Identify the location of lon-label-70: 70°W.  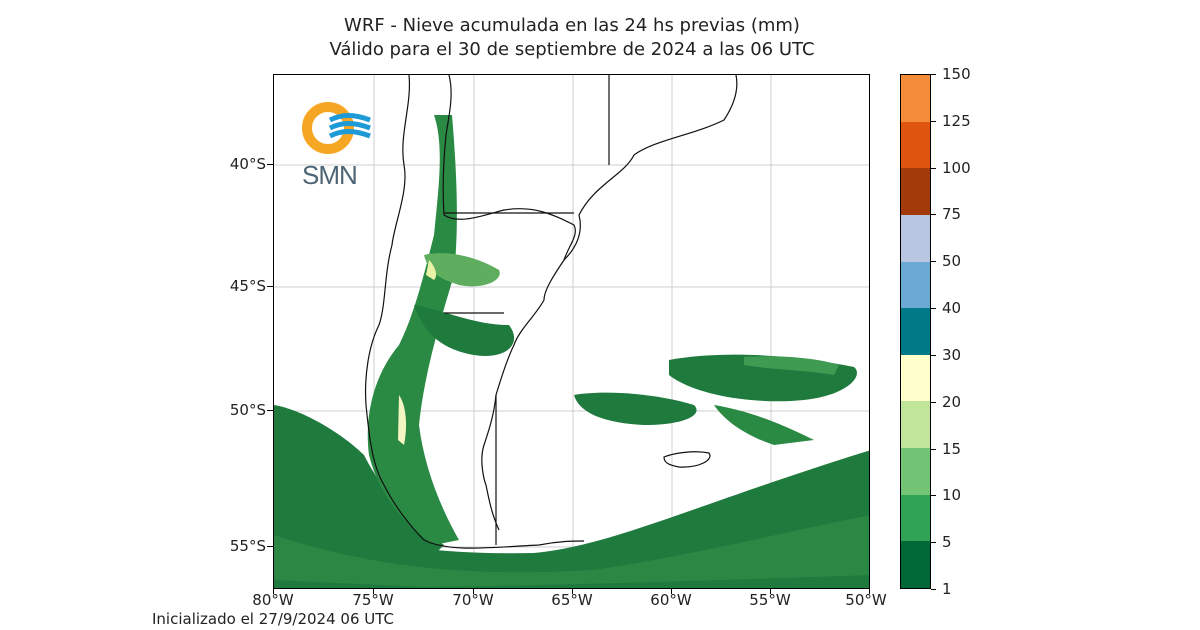
(473, 600).